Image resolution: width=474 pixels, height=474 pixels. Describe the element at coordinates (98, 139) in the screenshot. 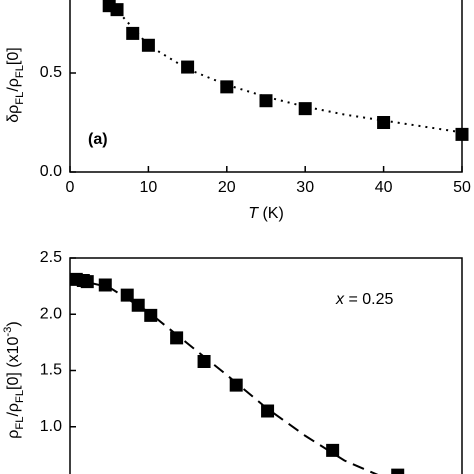

I see `annotation: (a)` at that location.